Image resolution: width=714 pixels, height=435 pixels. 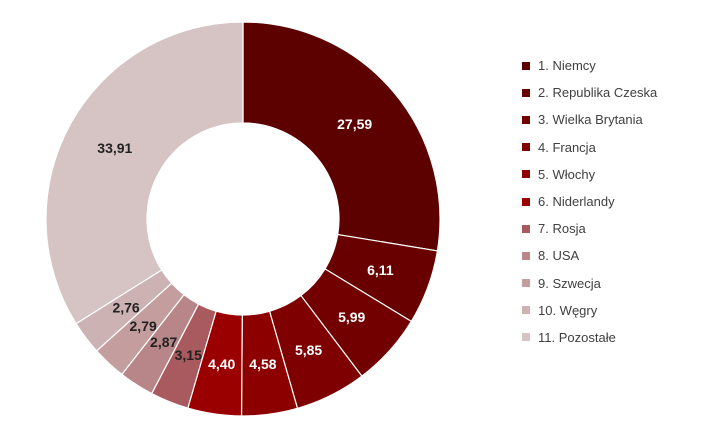 I want to click on data-label-10: 2,76, so click(x=125, y=307).